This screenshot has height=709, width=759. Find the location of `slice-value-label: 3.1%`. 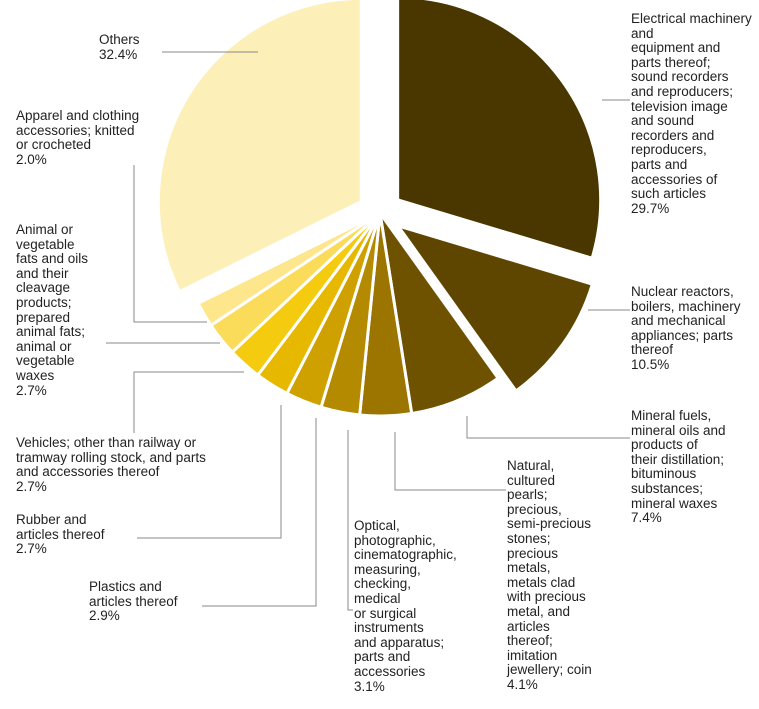

slice-value-label: 3.1% is located at coordinates (369, 686).